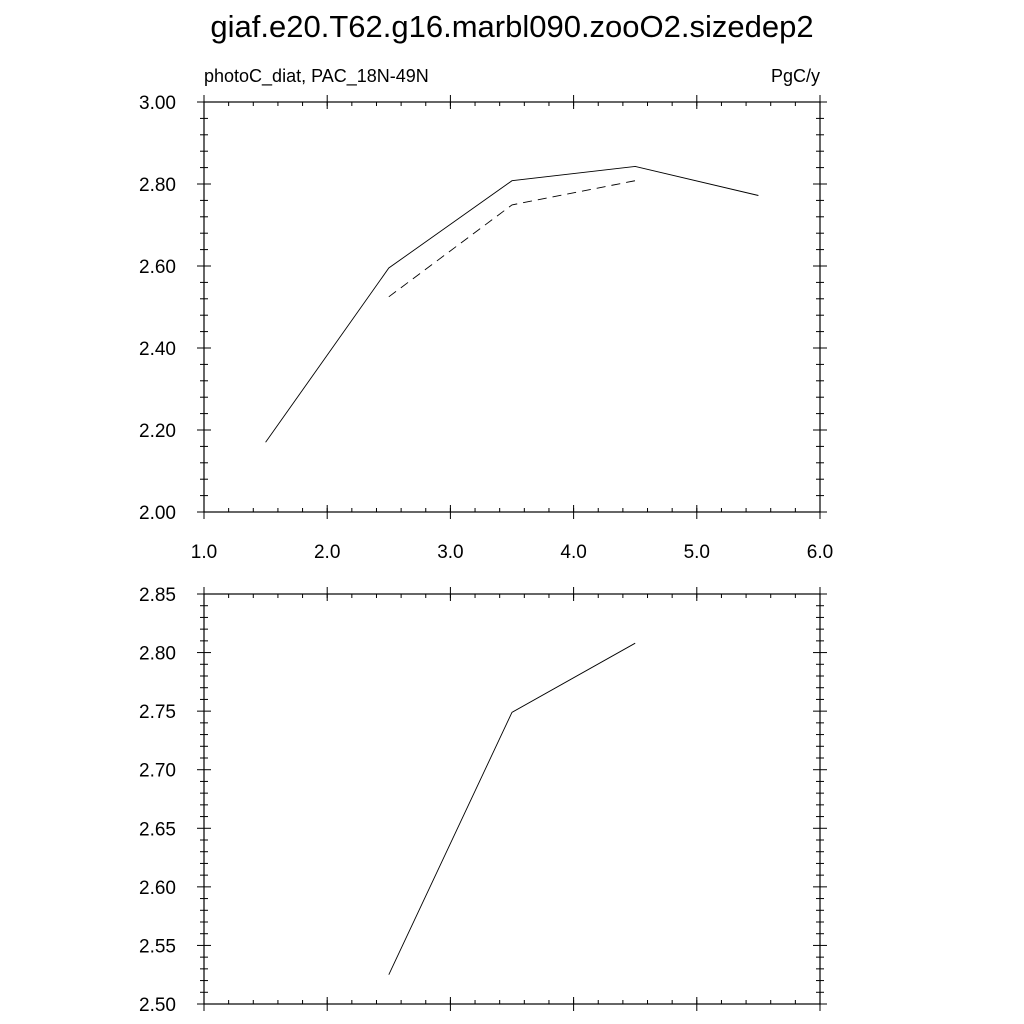 Image resolution: width=1024 pixels, height=1024 pixels. I want to click on top-y-tick-label: 2.40, so click(157, 349).